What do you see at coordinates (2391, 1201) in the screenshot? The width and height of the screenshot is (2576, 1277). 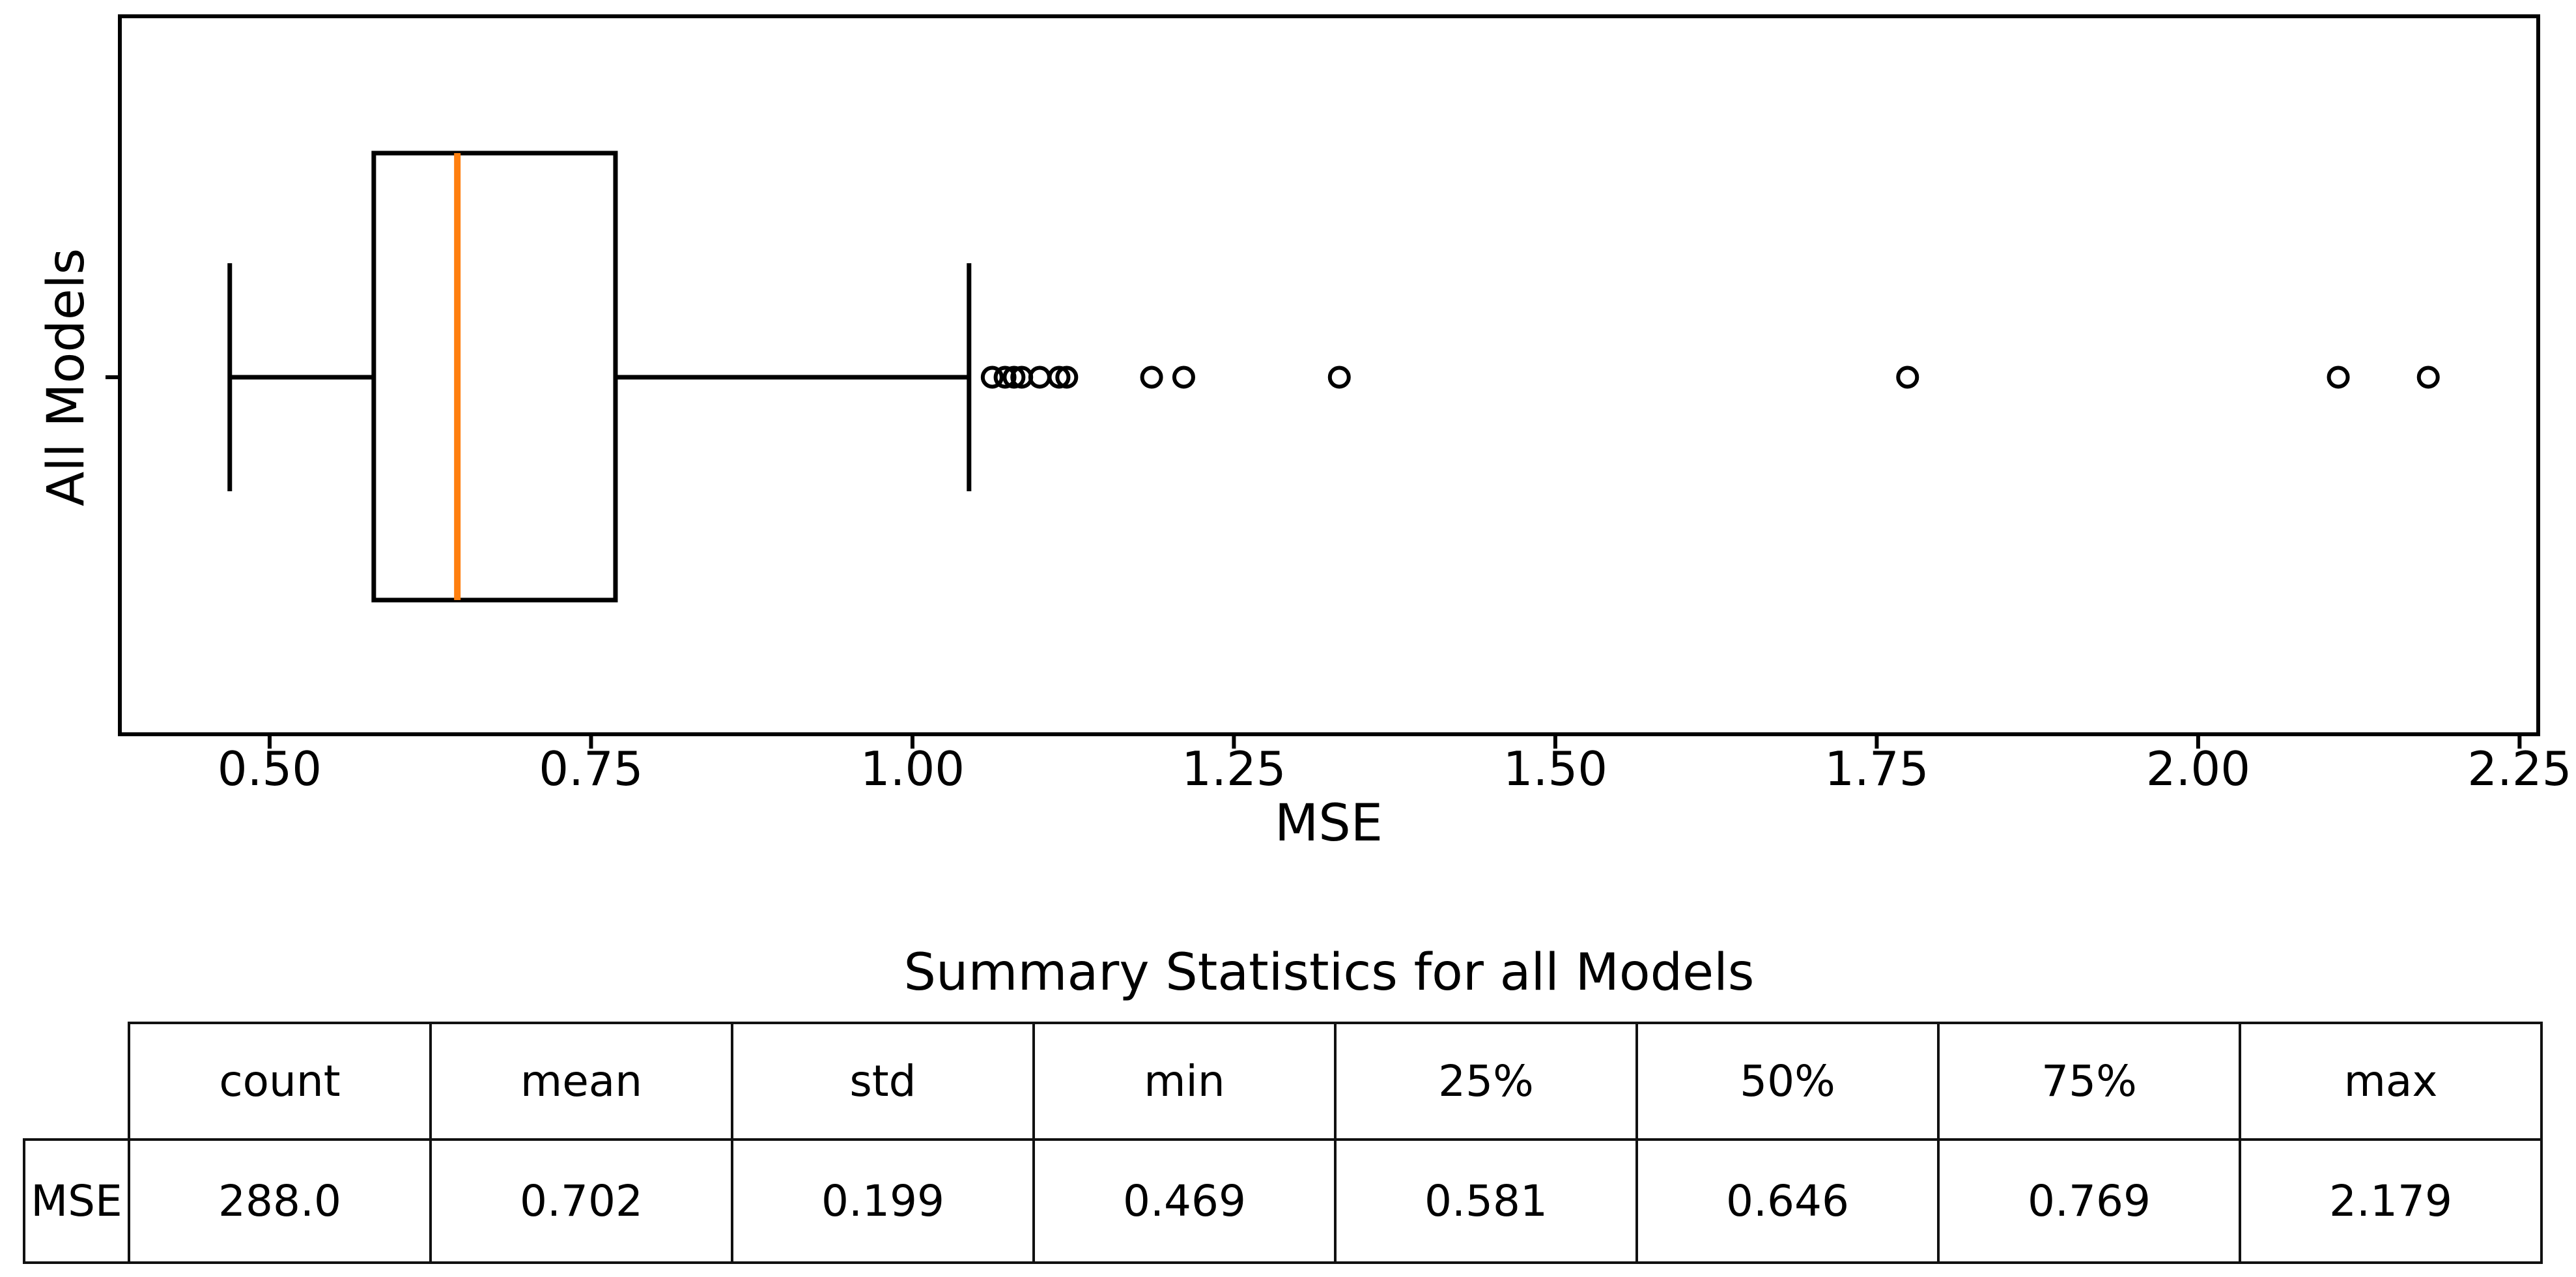 I see `table-cell-max: 2.179` at bounding box center [2391, 1201].